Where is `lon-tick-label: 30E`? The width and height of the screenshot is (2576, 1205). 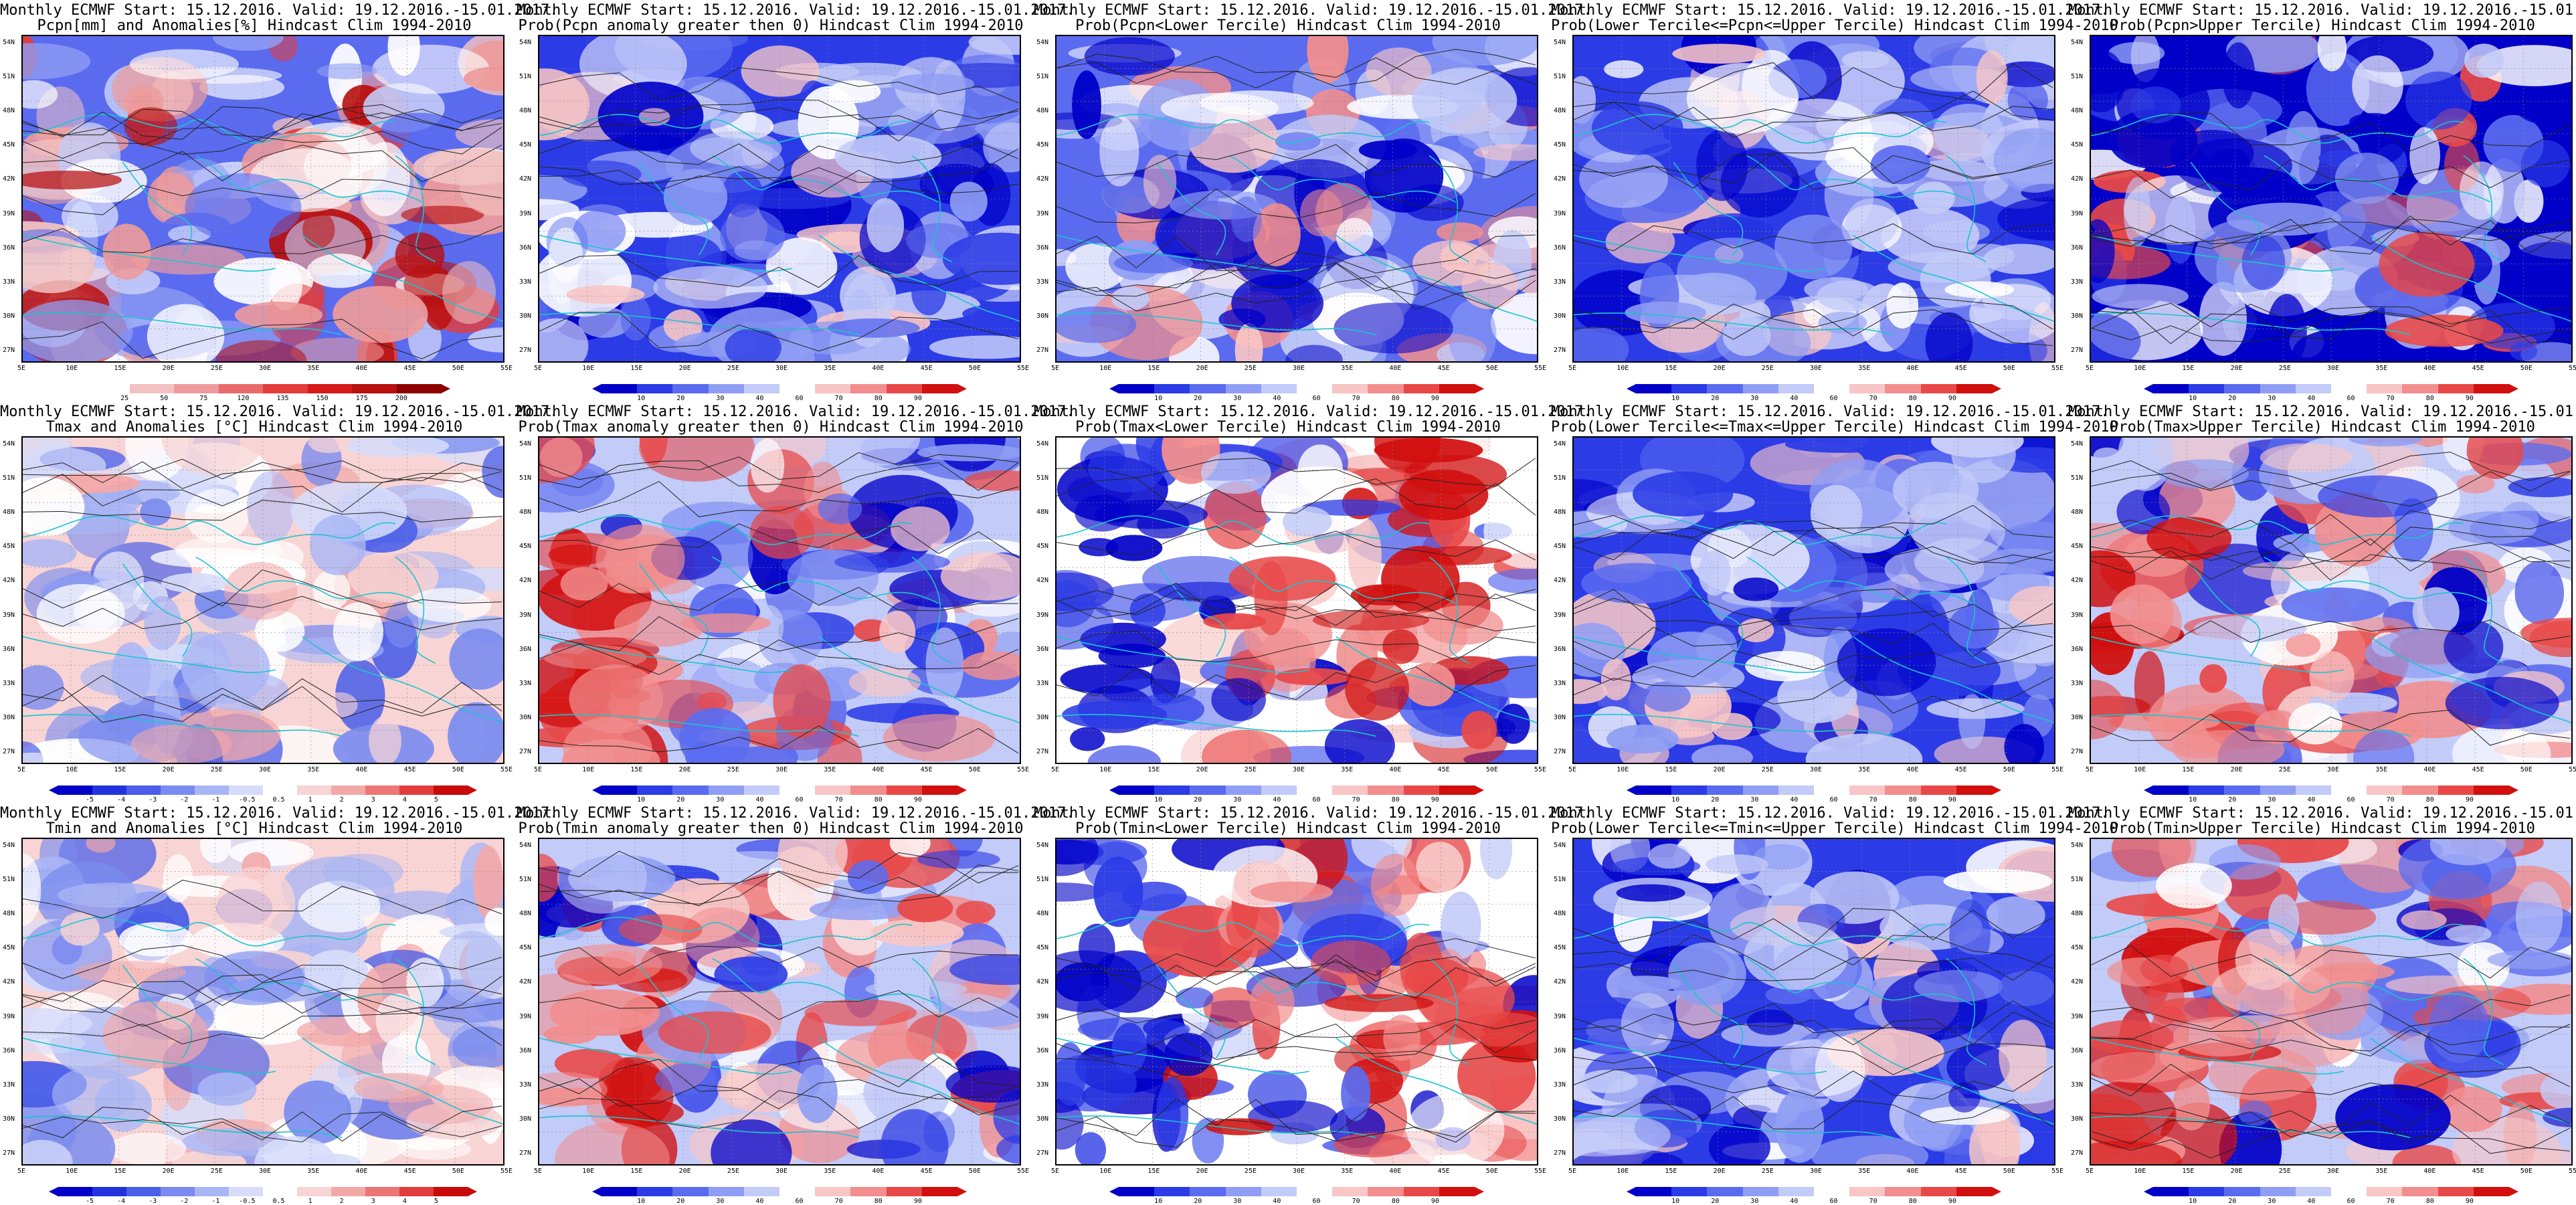
lon-tick-label: 30E is located at coordinates (1816, 769).